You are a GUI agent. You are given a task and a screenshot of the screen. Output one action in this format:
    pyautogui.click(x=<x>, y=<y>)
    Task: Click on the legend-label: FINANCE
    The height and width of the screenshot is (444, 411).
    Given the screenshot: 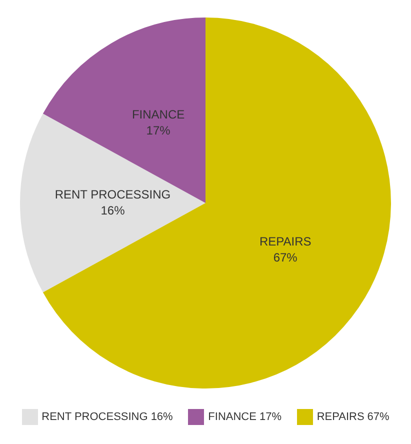 What is the action you would take?
    pyautogui.click(x=232, y=417)
    